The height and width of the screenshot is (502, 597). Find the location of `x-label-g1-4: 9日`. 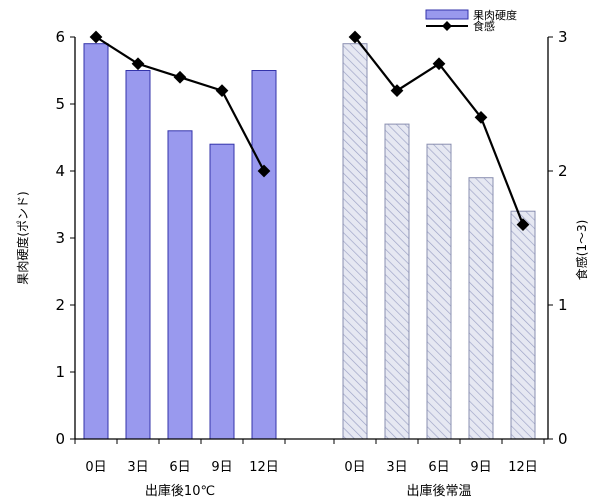

x-label-g1-4: 9日 is located at coordinates (221, 467).